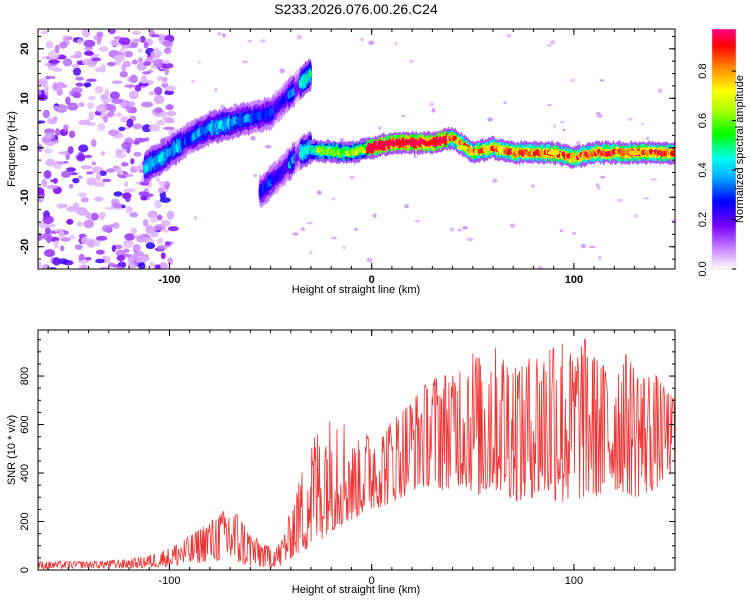 This screenshot has width=750, height=600. I want to click on y-tick-label: 10, so click(25, 98).